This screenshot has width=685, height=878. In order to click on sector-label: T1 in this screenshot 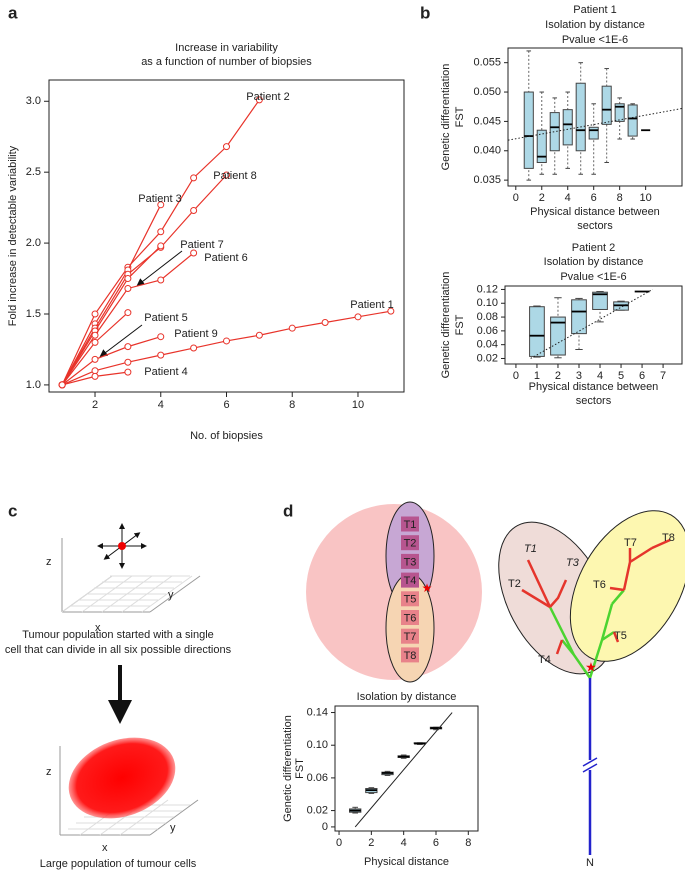, I will do `click(410, 525)`.